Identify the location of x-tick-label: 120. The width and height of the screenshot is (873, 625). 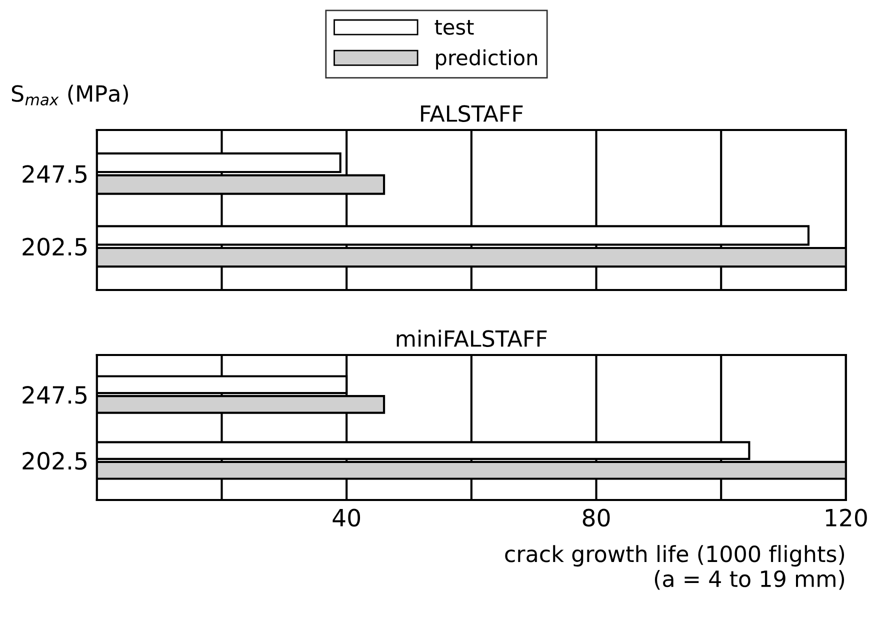
(846, 517).